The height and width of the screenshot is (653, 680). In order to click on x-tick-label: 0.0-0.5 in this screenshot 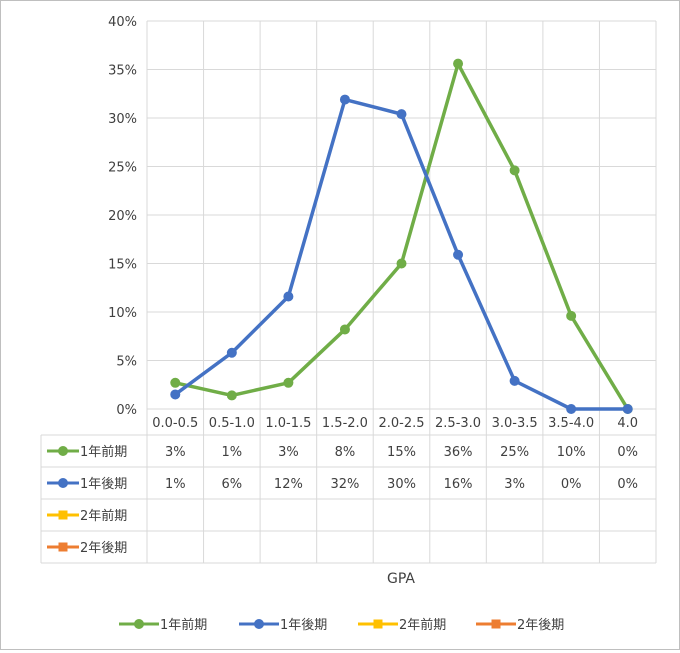, I will do `click(175, 423)`.